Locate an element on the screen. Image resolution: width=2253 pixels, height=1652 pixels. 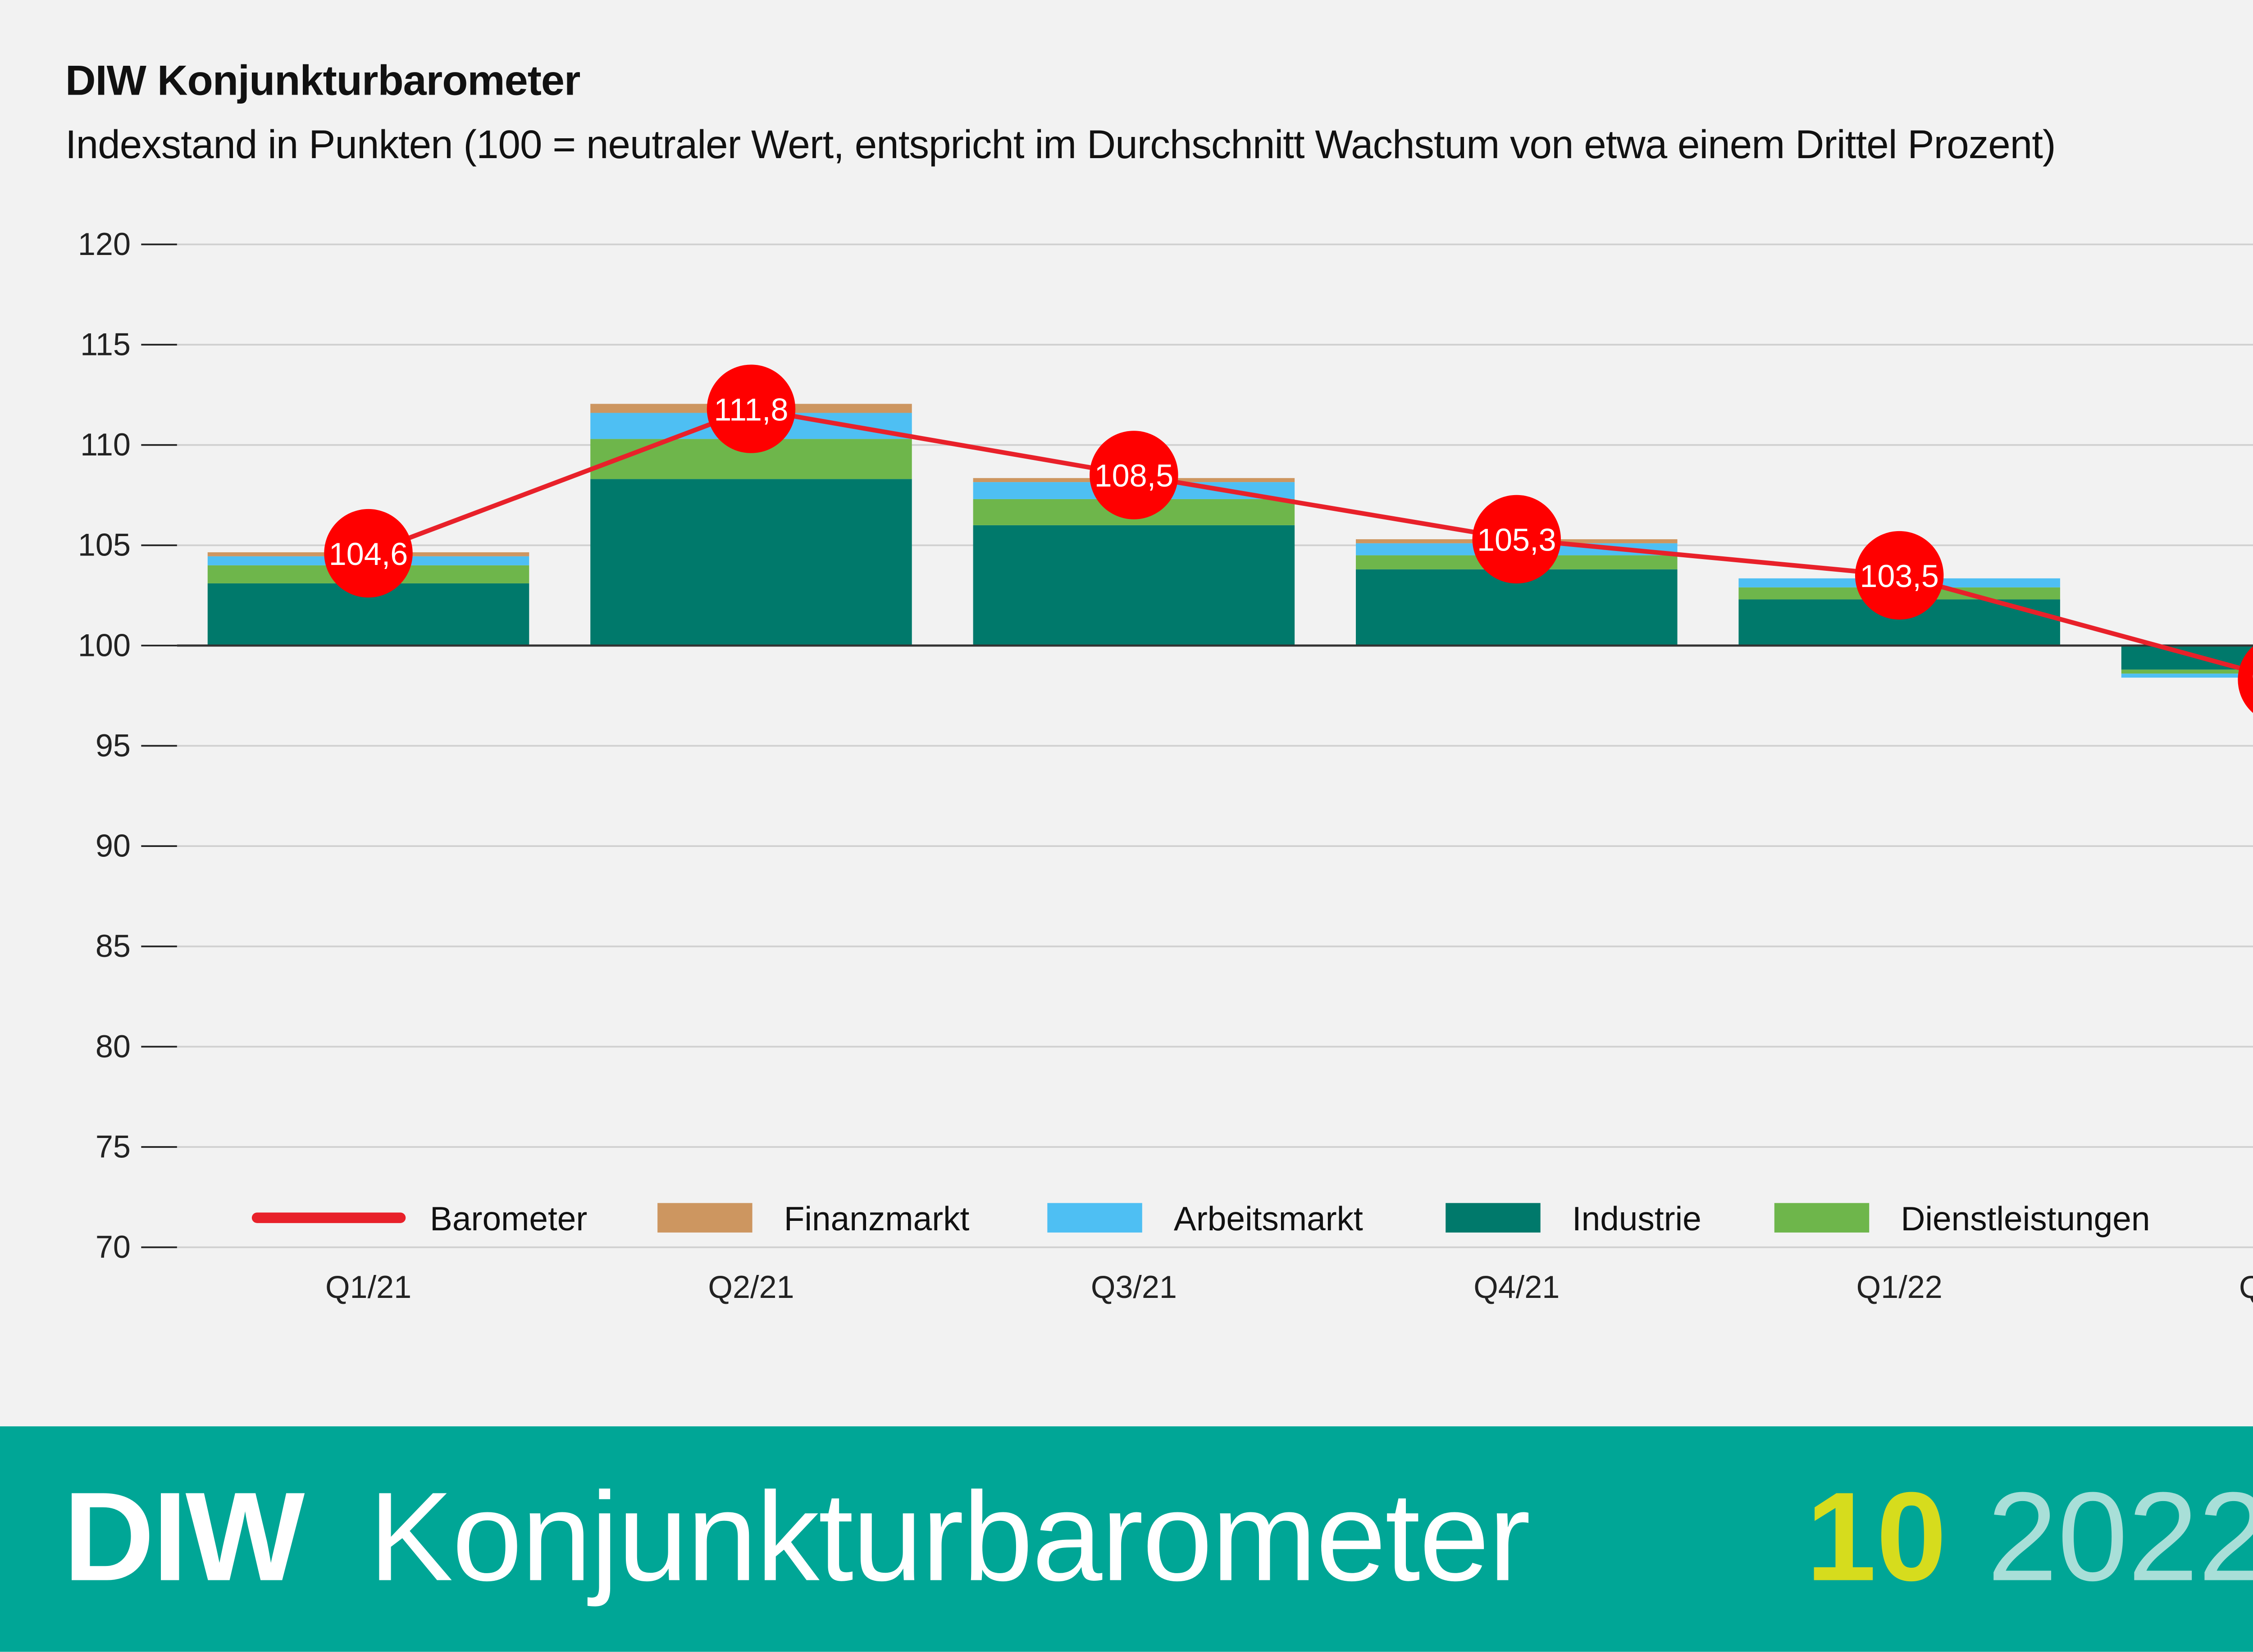
bar-segment-dienstleistungen is located at coordinates (2187, 671).